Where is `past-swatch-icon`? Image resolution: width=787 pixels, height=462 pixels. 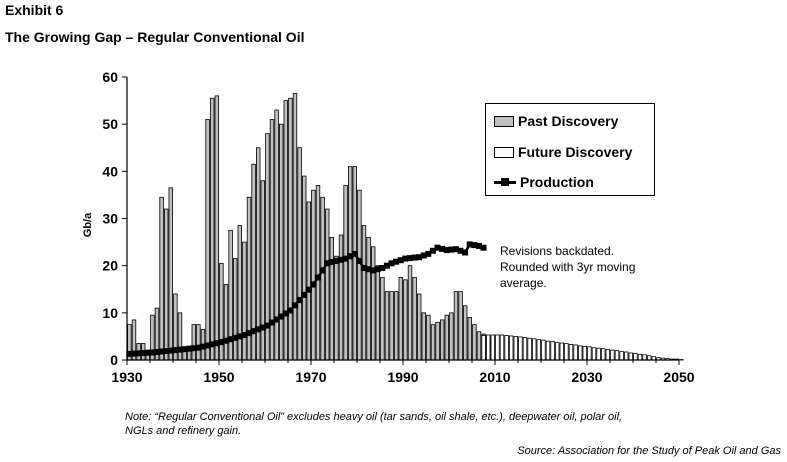
past-swatch-icon is located at coordinates (504, 121).